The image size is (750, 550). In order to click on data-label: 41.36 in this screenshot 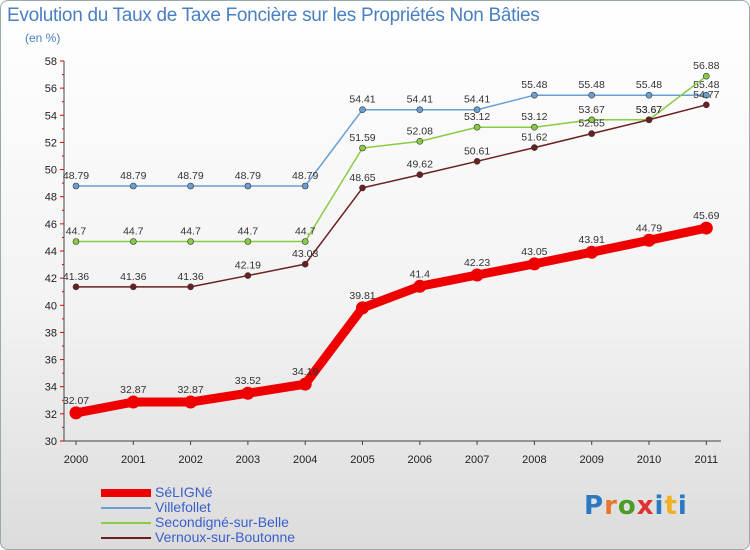, I will do `click(190, 277)`.